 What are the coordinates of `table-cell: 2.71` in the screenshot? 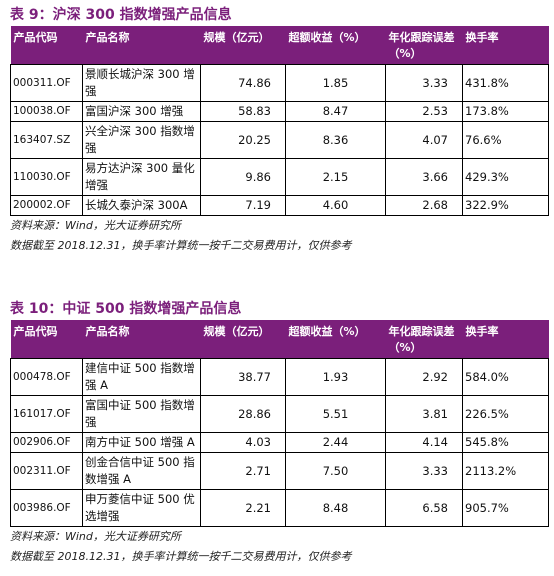 It's located at (243, 471).